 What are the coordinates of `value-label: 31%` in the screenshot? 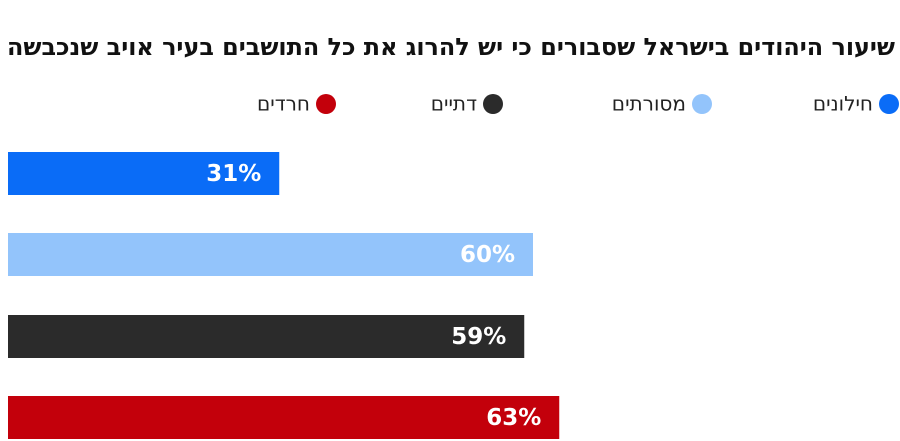 It's located at (233, 174).